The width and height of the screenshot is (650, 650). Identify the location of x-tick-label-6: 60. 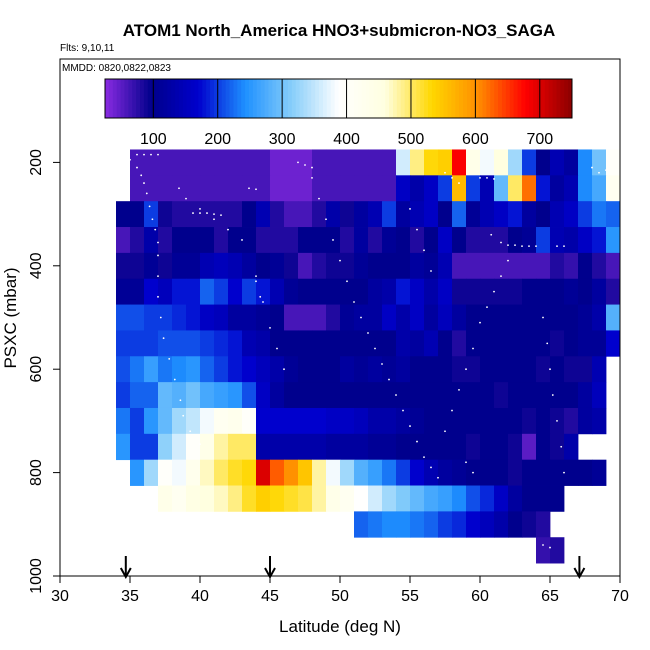
(480, 596).